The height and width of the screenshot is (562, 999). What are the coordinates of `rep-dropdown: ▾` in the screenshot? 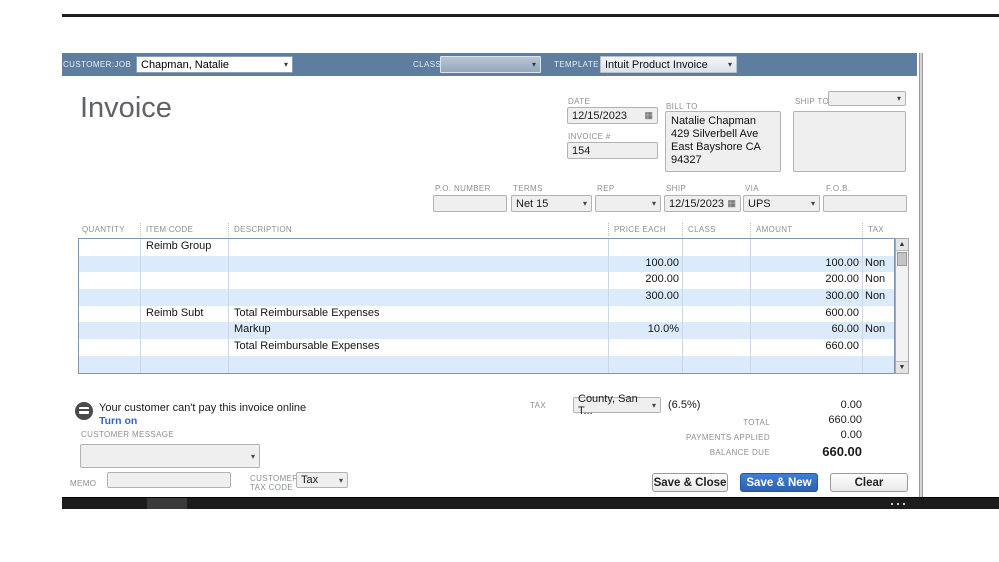 It's located at (628, 203).